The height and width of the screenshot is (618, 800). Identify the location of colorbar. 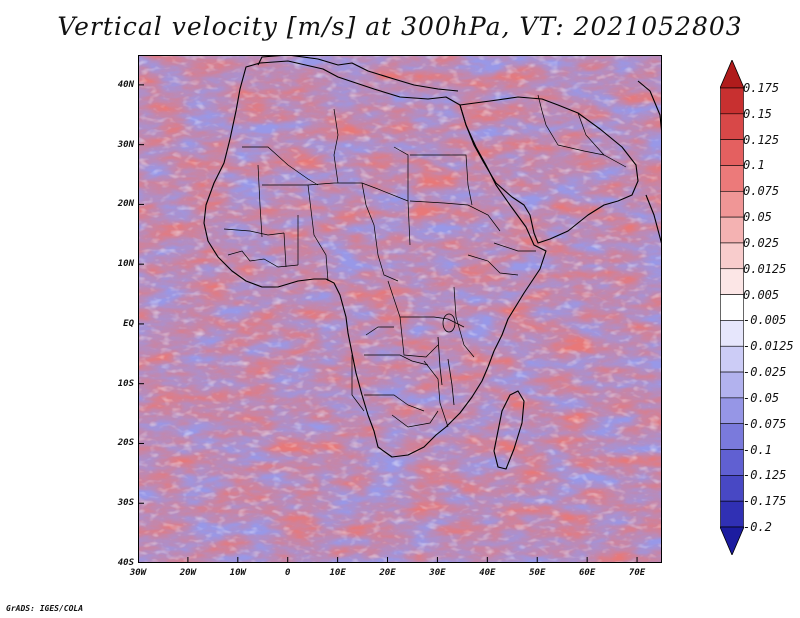
(732, 307).